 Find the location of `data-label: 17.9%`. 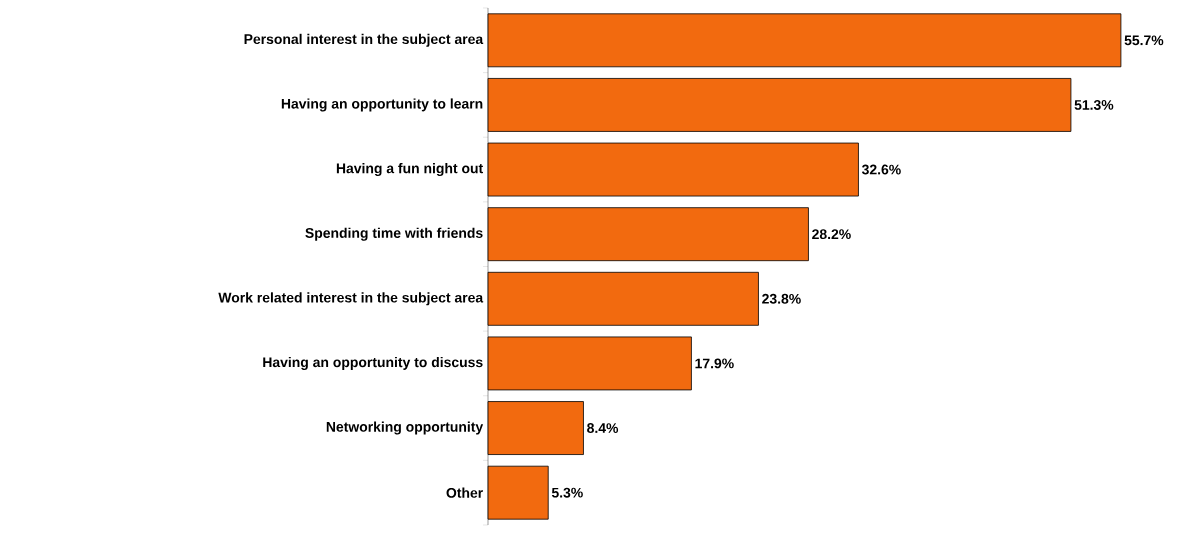

data-label: 17.9% is located at coordinates (714, 363).